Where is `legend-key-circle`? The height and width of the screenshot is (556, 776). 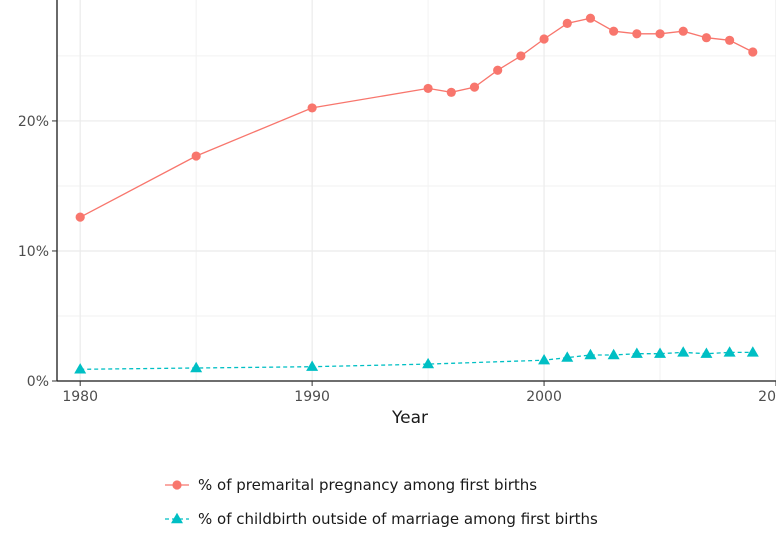
legend-key-circle is located at coordinates (177, 485).